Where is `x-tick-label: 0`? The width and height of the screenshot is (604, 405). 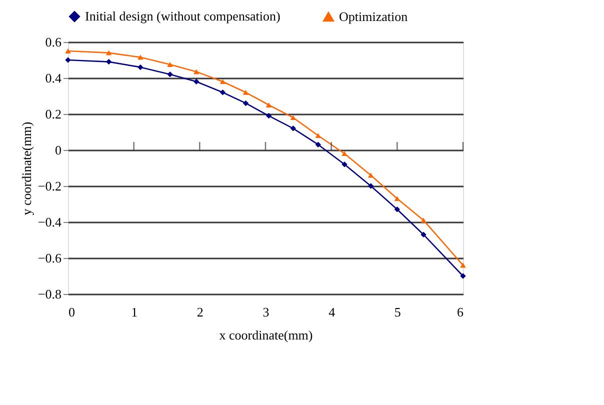
x-tick-label: 0 is located at coordinates (71, 312).